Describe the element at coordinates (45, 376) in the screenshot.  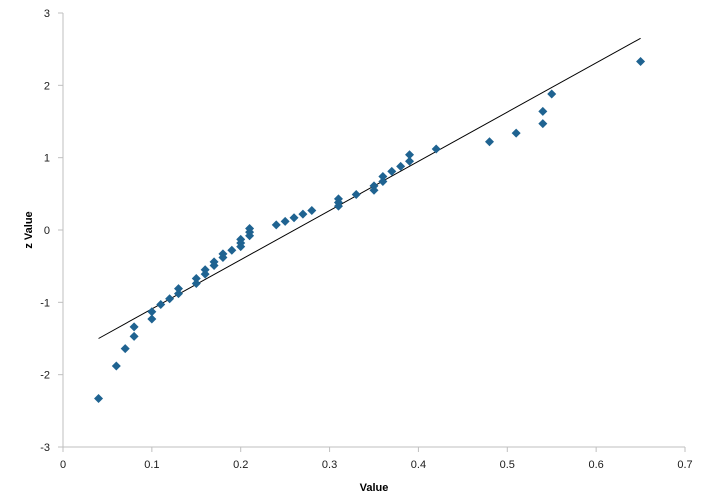
I see `y-tick-label: -2` at that location.